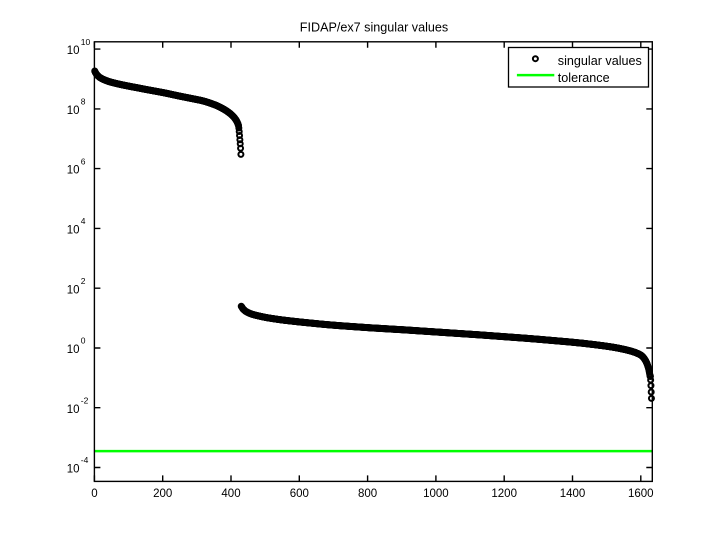  Describe the element at coordinates (299, 494) in the screenshot. I see `svg-text: 600` at that location.